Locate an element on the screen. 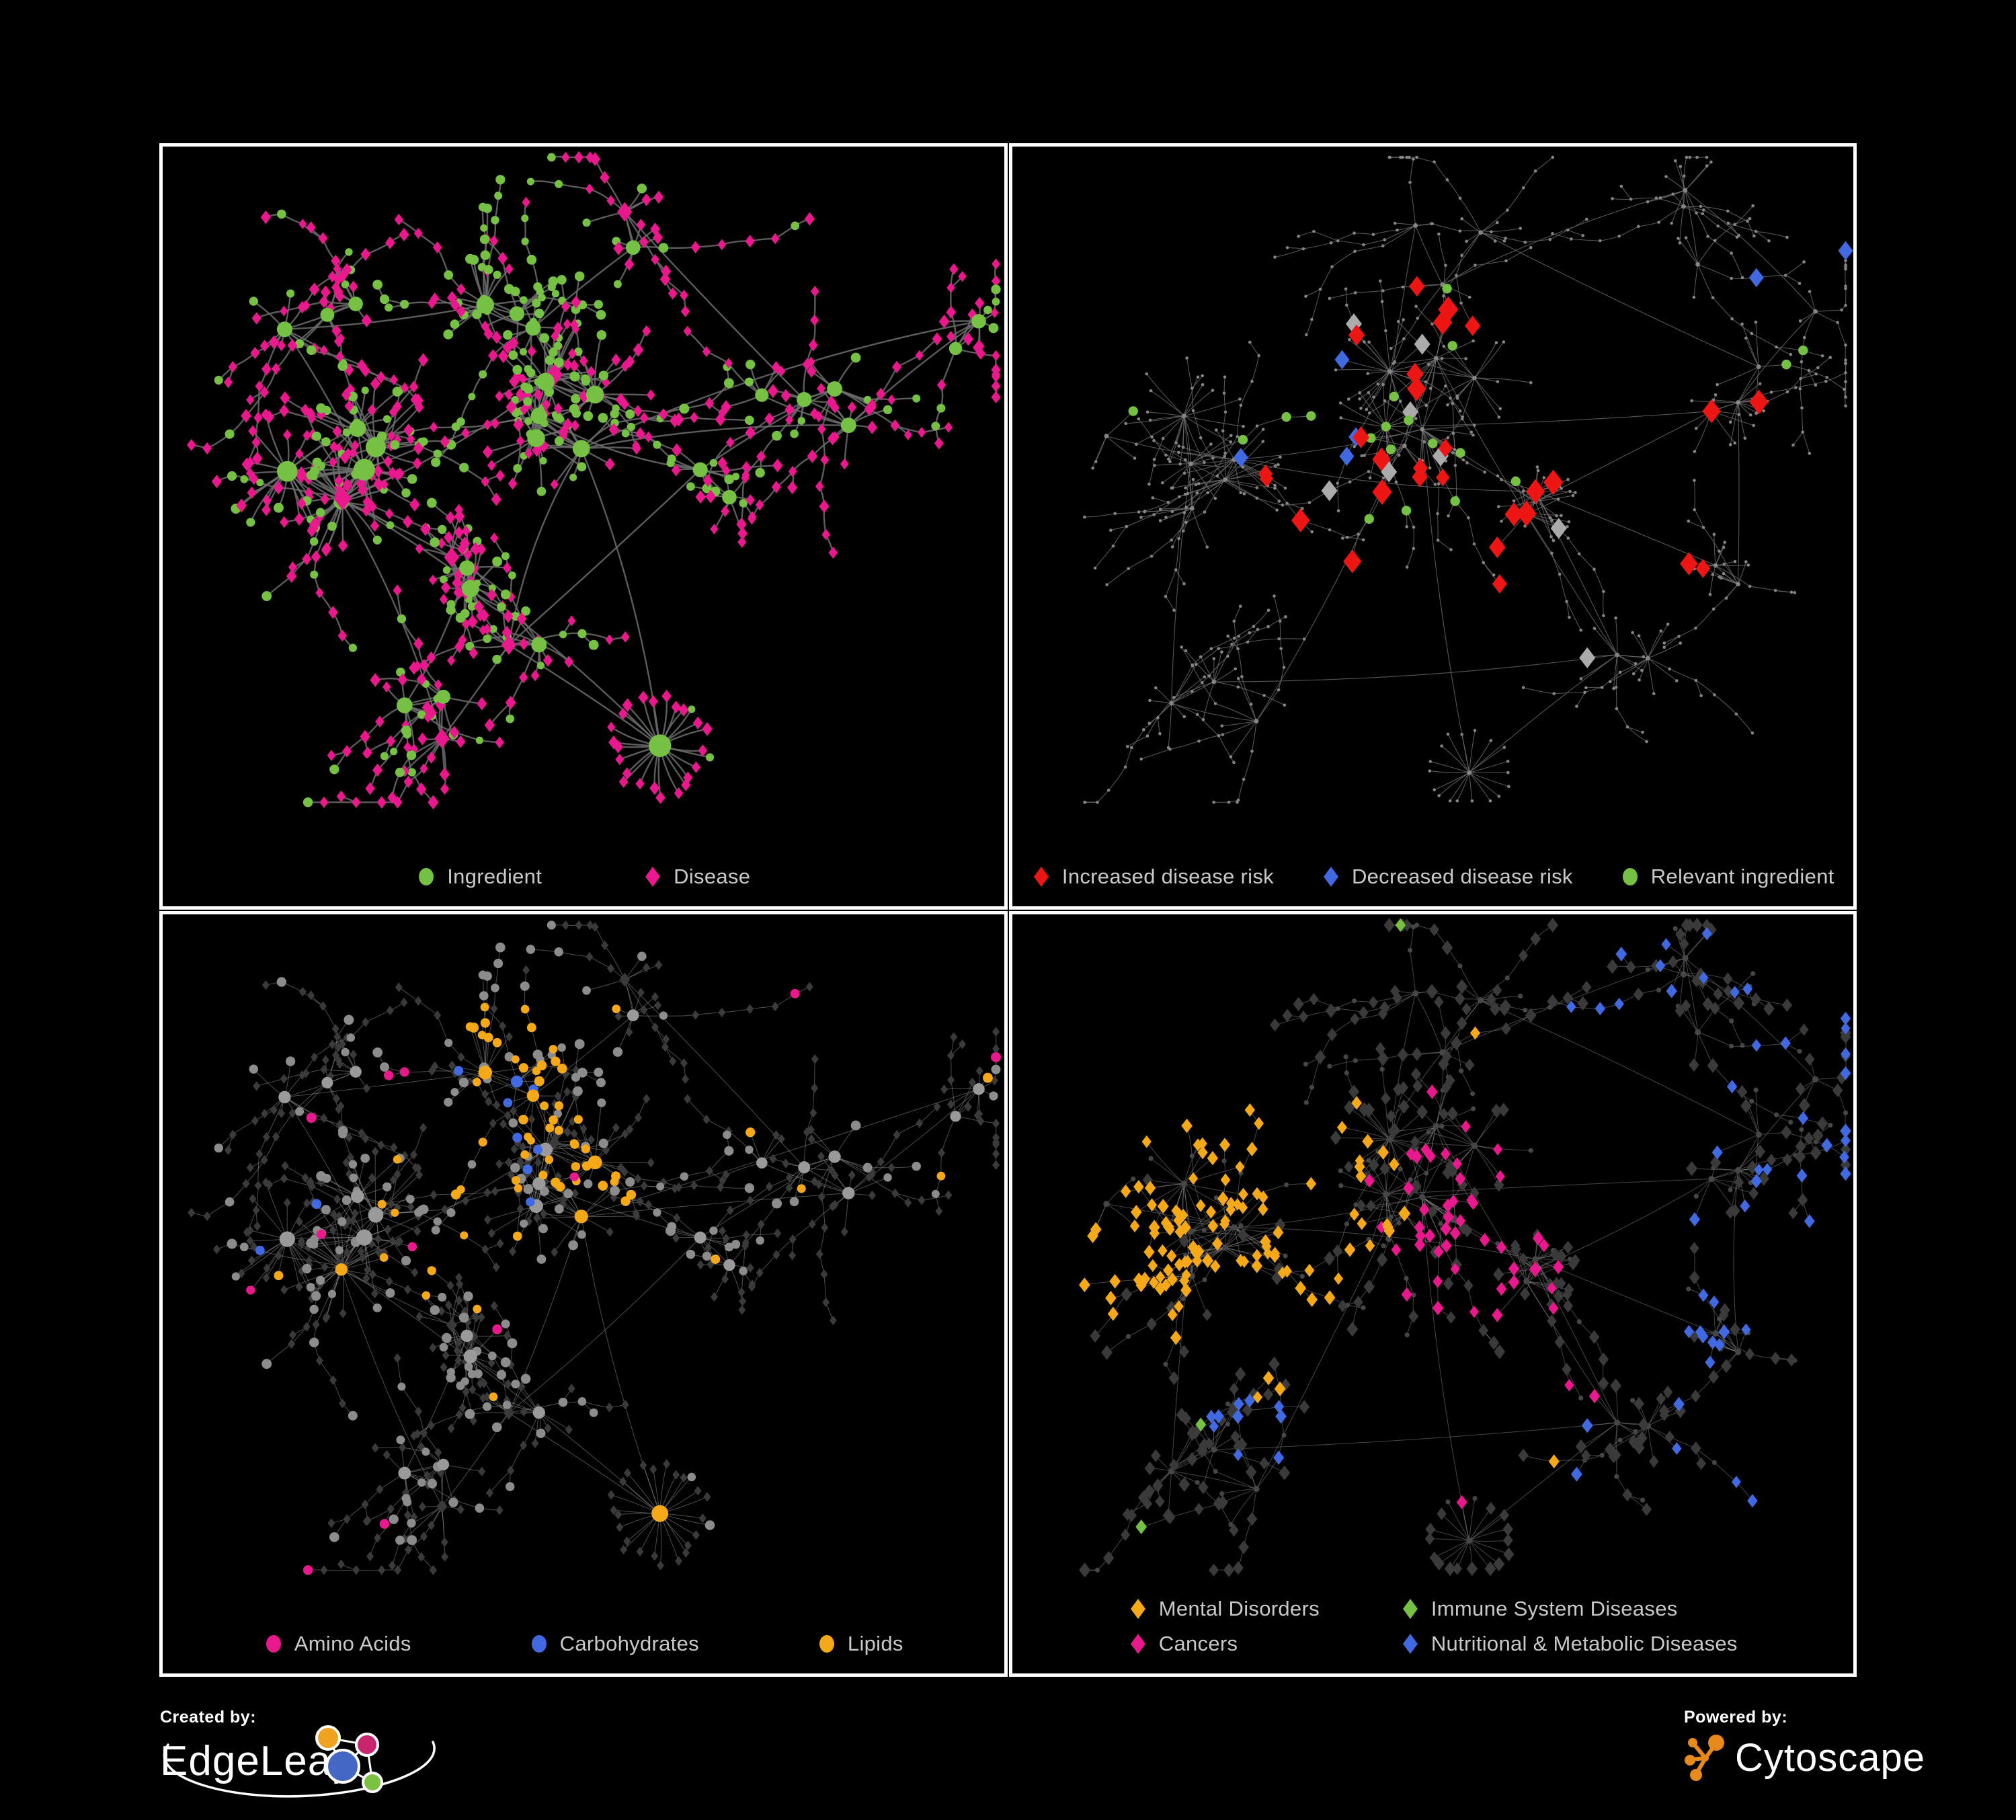 The height and width of the screenshot is (1820, 2016). legend-item-label: Lipids is located at coordinates (875, 1643).